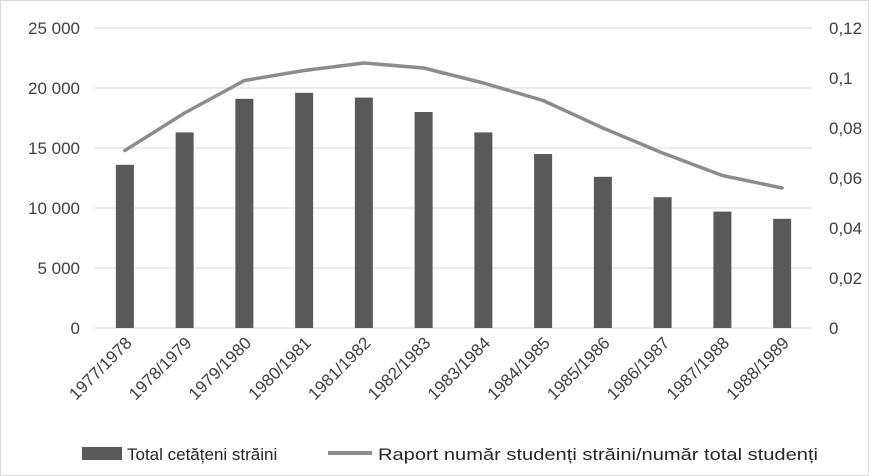 This screenshot has width=869, height=476. I want to click on y2-tick-label: 0,1, so click(841, 78).